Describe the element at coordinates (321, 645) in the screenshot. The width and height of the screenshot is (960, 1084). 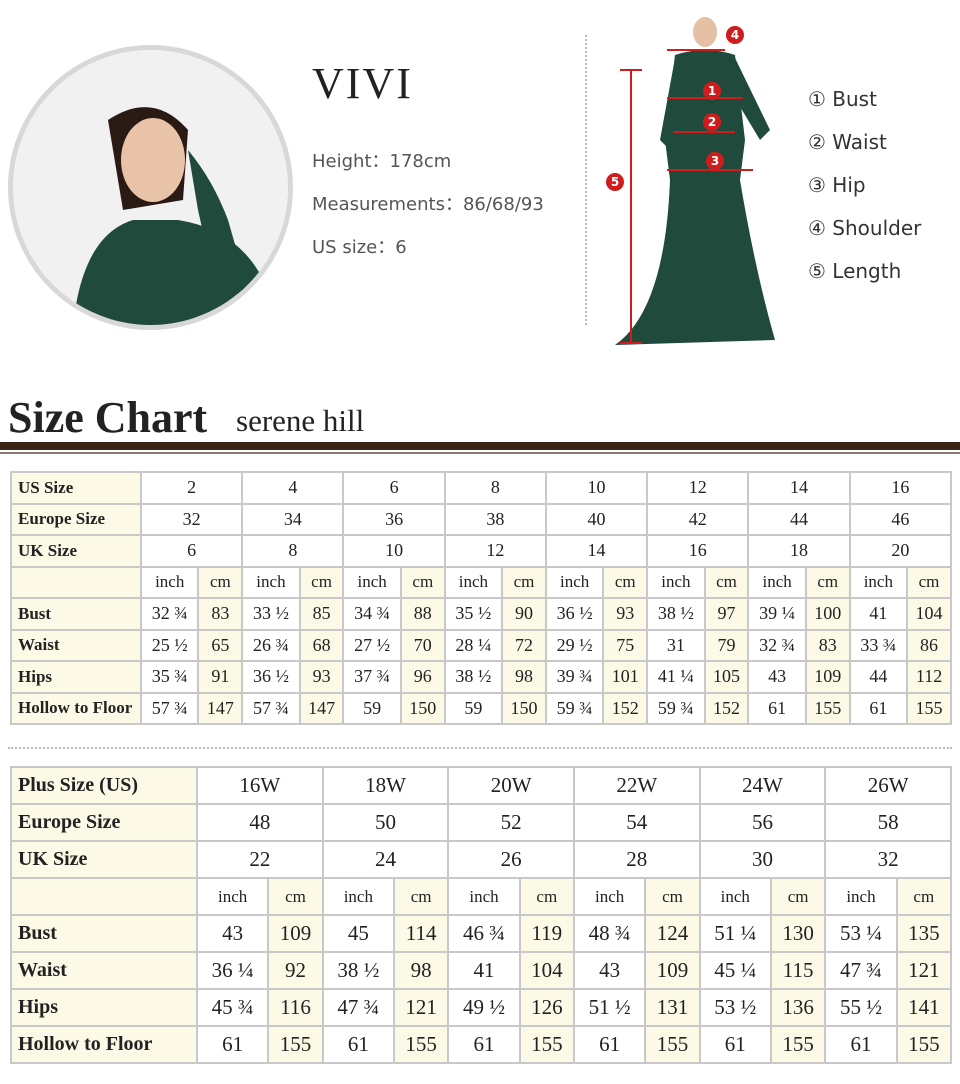
I see `value-cell: 68` at that location.